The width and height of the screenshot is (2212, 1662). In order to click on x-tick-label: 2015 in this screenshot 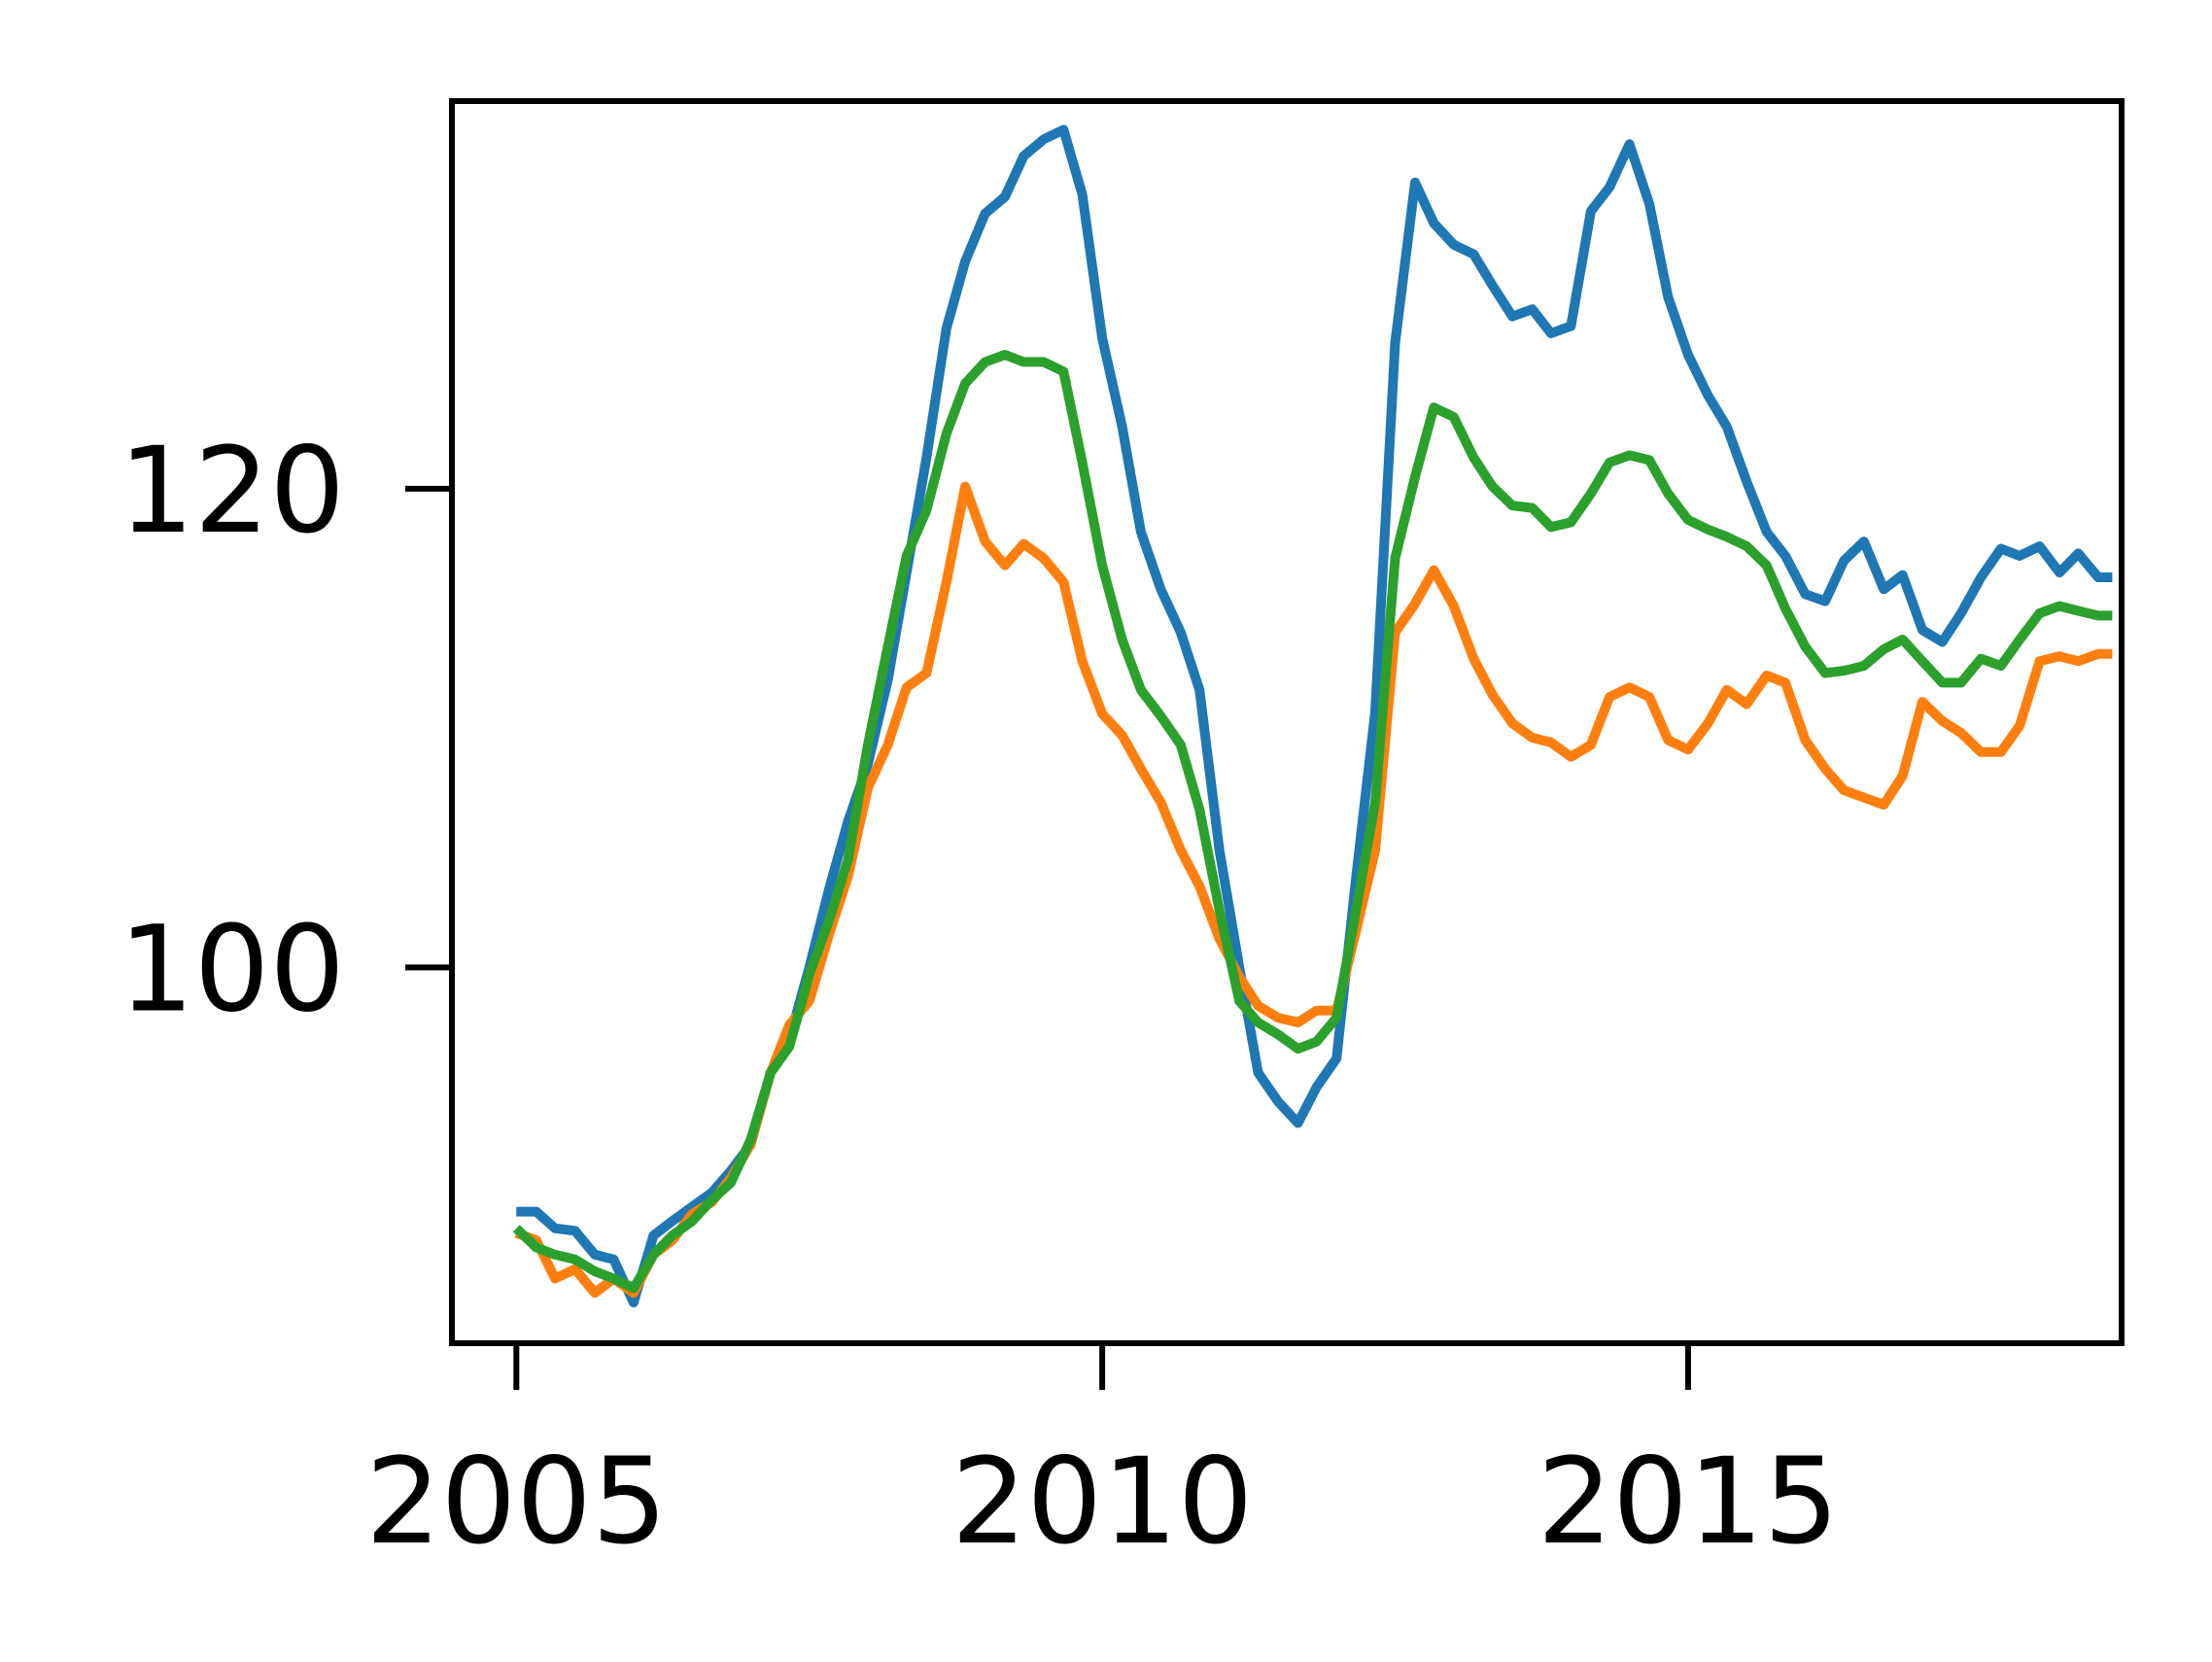, I will do `click(1688, 1502)`.